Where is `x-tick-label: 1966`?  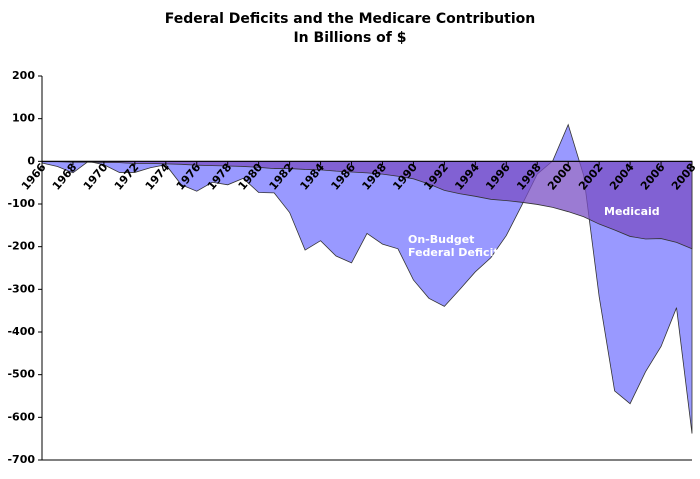 x-tick-label: 1966 is located at coordinates (34, 177).